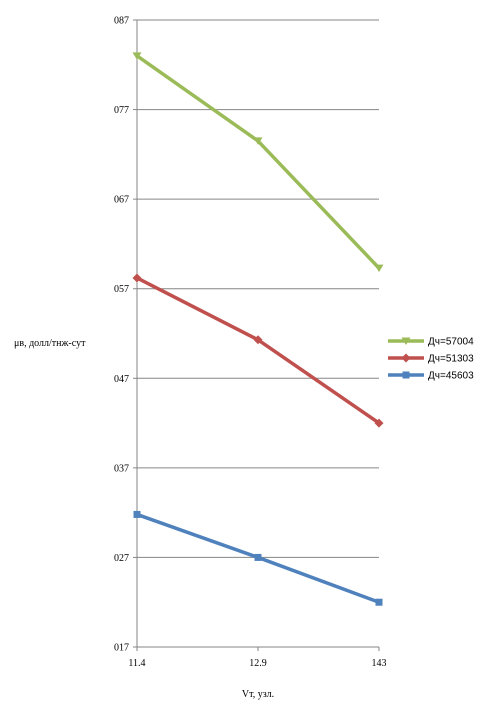 The image size is (487, 716). I want to click on y-tick-label: 077, so click(121, 110).